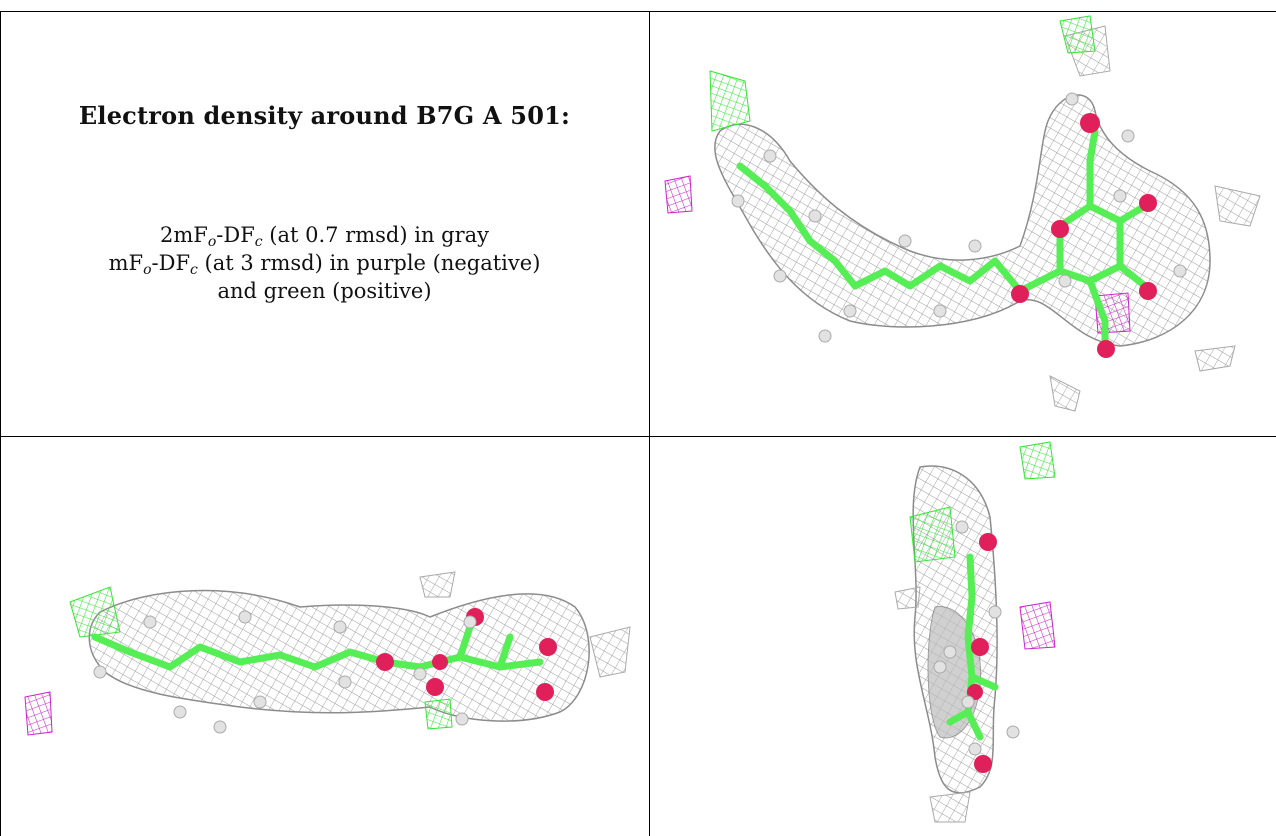 The image size is (1276, 836). Describe the element at coordinates (327, 653) in the screenshot. I see `density-image-side` at that location.